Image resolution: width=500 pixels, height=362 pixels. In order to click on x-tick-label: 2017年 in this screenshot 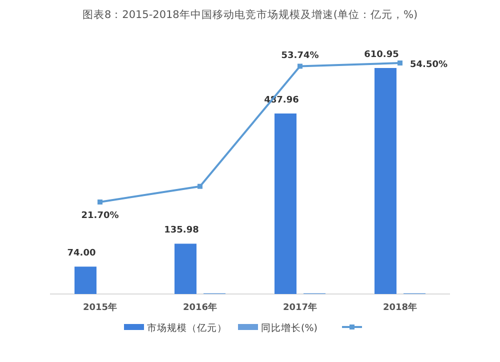, I will do `click(300, 307)`.